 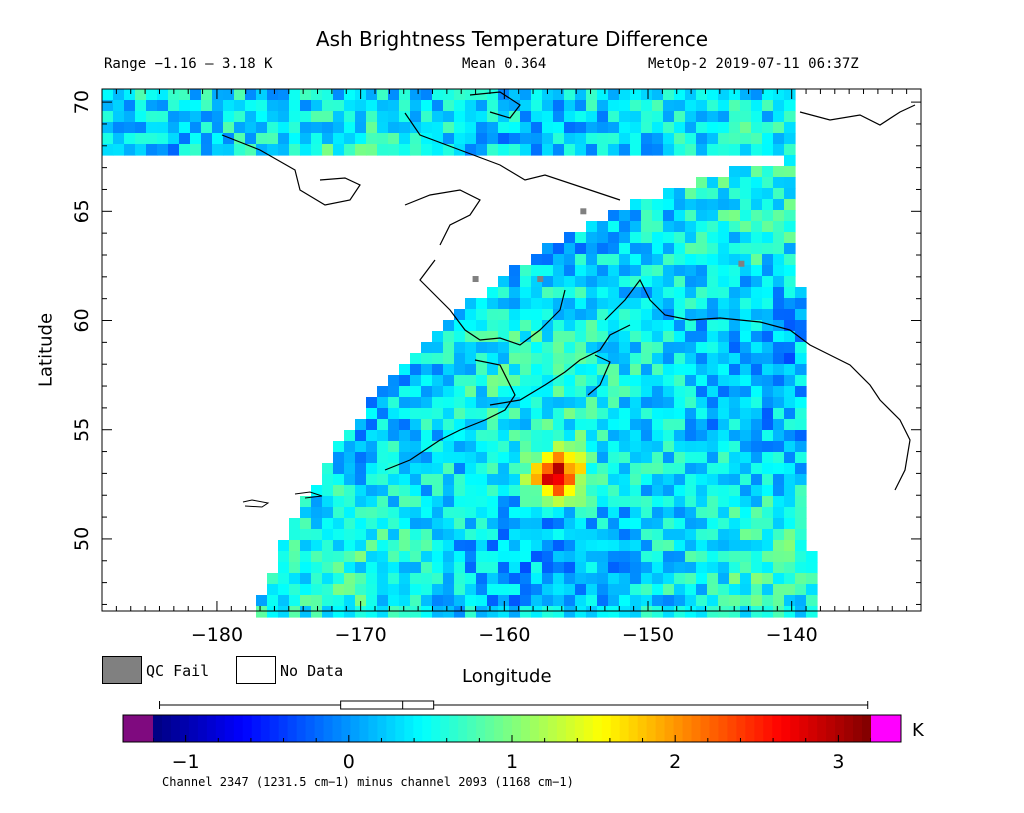 I want to click on x-tick-label: −170, so click(x=361, y=635).